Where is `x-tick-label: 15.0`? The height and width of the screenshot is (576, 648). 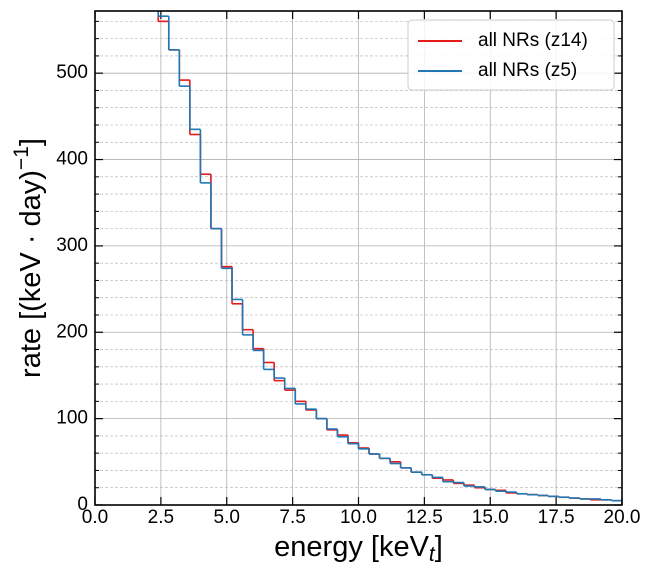
x-tick-label: 15.0 is located at coordinates (490, 517).